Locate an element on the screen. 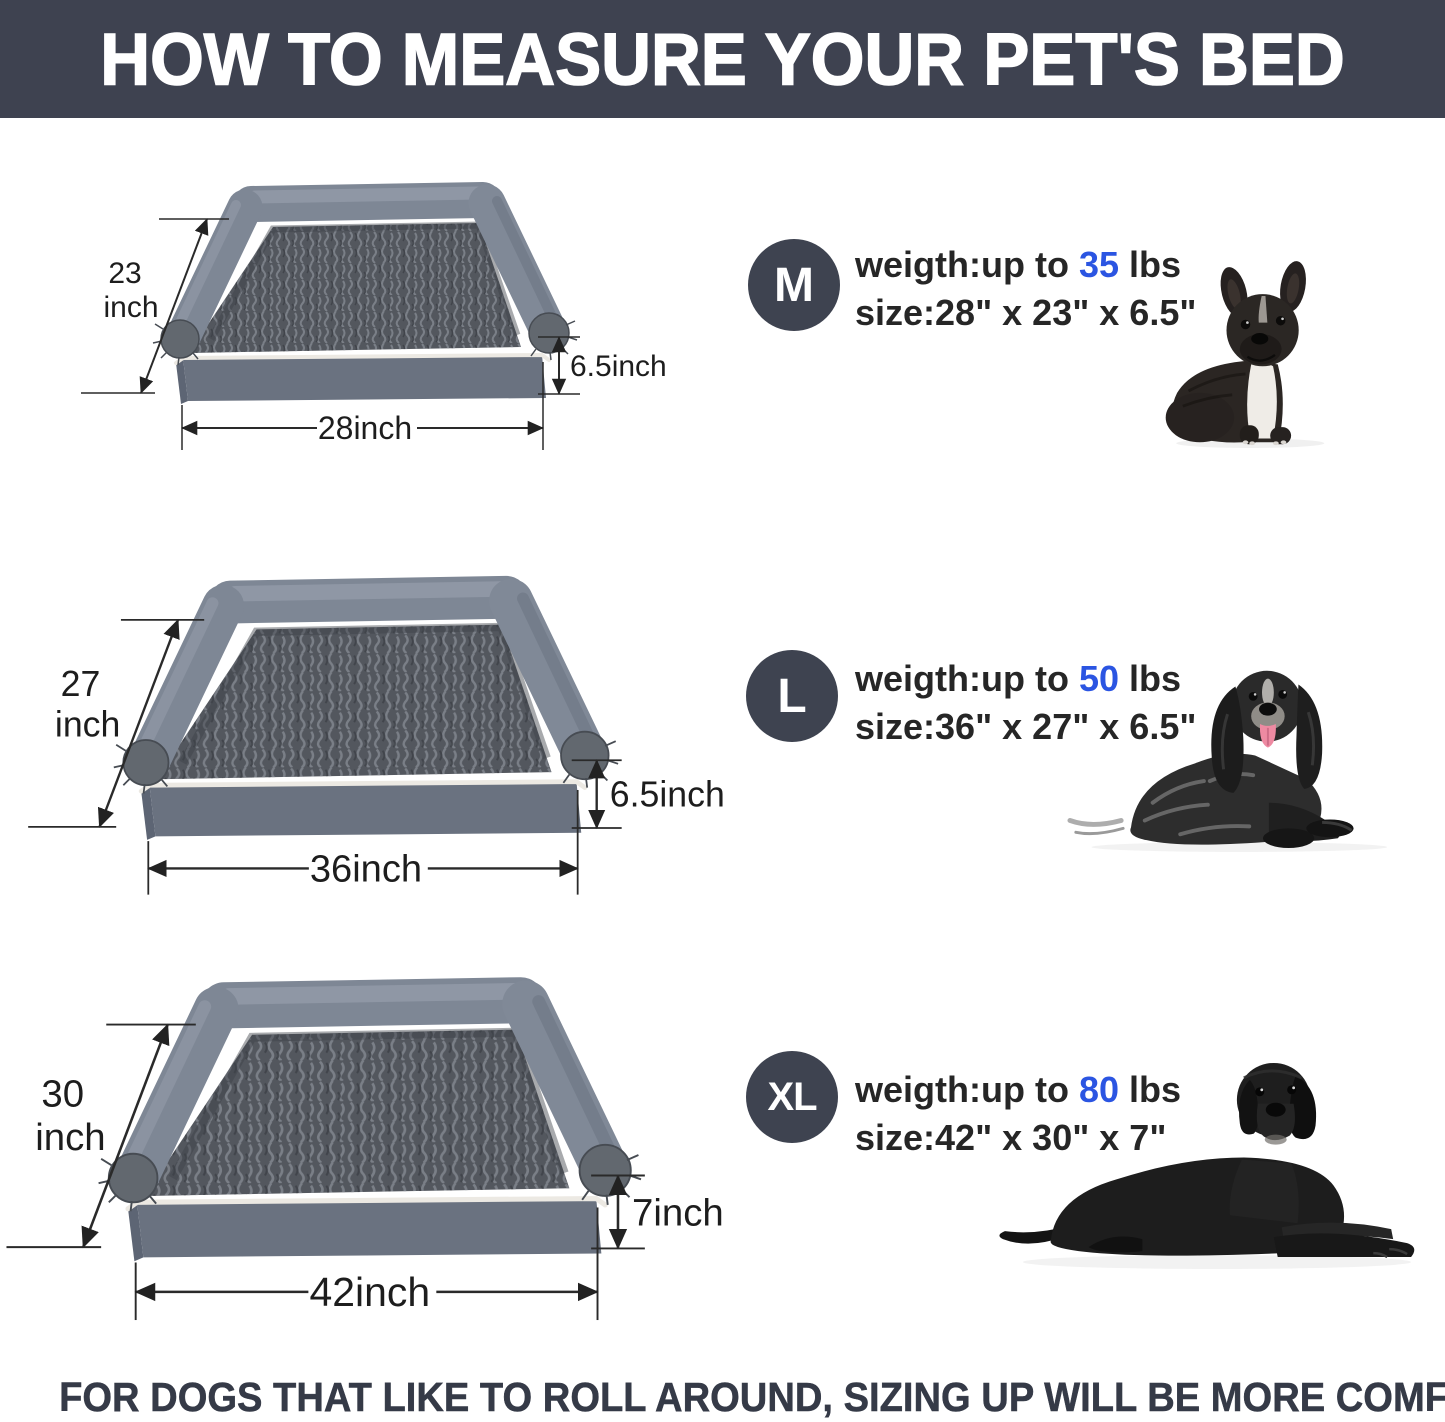 Image resolution: width=1445 pixels, height=1422 pixels. size-badge-label: M is located at coordinates (794, 285).